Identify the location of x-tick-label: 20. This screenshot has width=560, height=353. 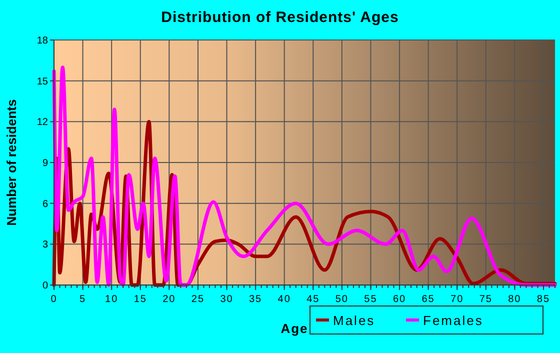
(169, 299).